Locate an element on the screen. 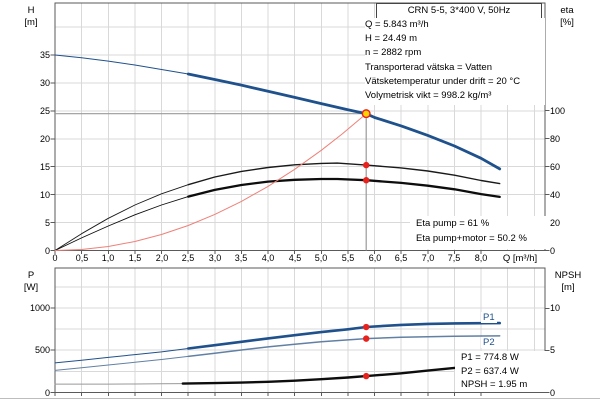  x-tick-label: 8,0 is located at coordinates (481, 258).